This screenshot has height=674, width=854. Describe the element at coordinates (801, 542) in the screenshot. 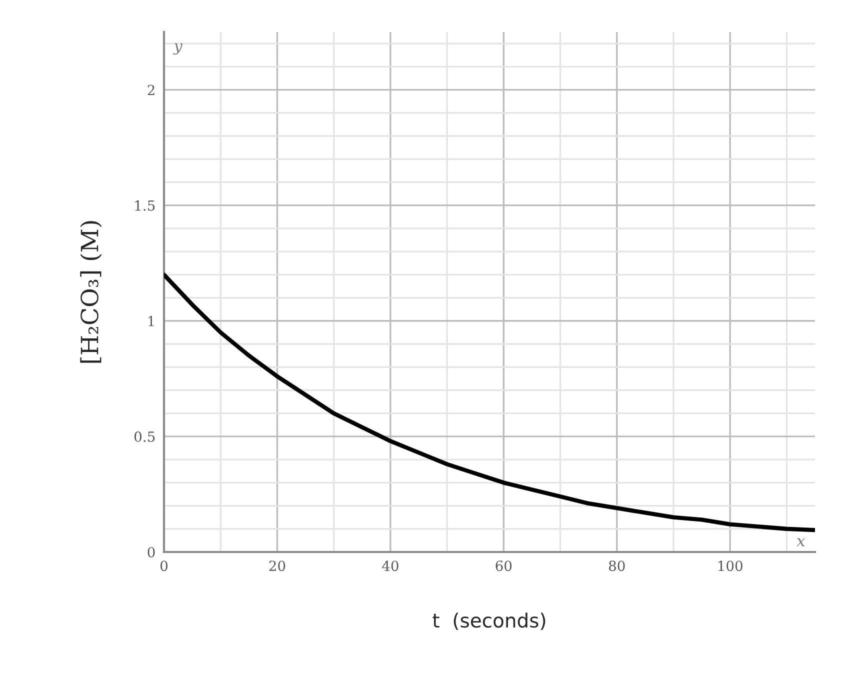

I see `annotation: x` at that location.